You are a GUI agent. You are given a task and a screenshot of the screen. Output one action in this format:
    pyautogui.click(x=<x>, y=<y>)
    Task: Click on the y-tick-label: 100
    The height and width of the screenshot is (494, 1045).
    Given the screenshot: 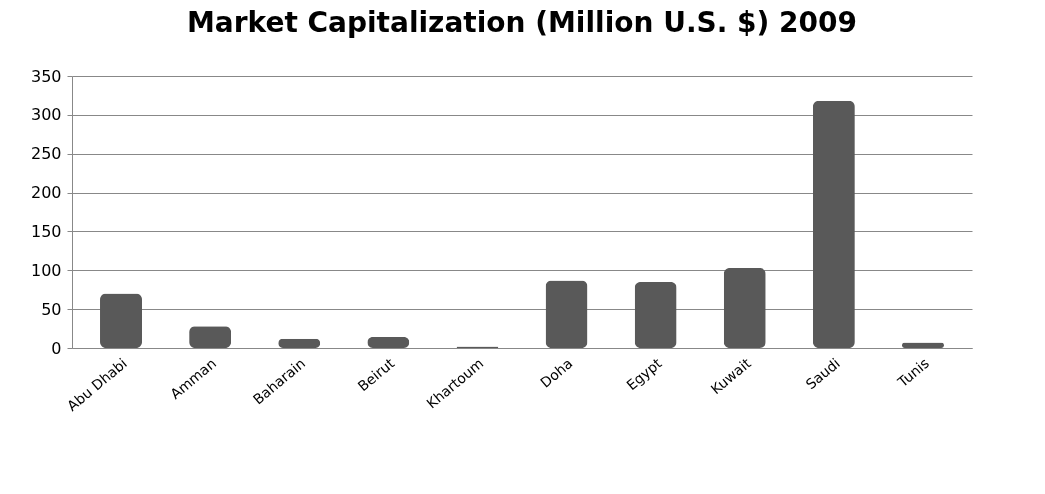 What is the action you would take?
    pyautogui.click(x=46, y=270)
    